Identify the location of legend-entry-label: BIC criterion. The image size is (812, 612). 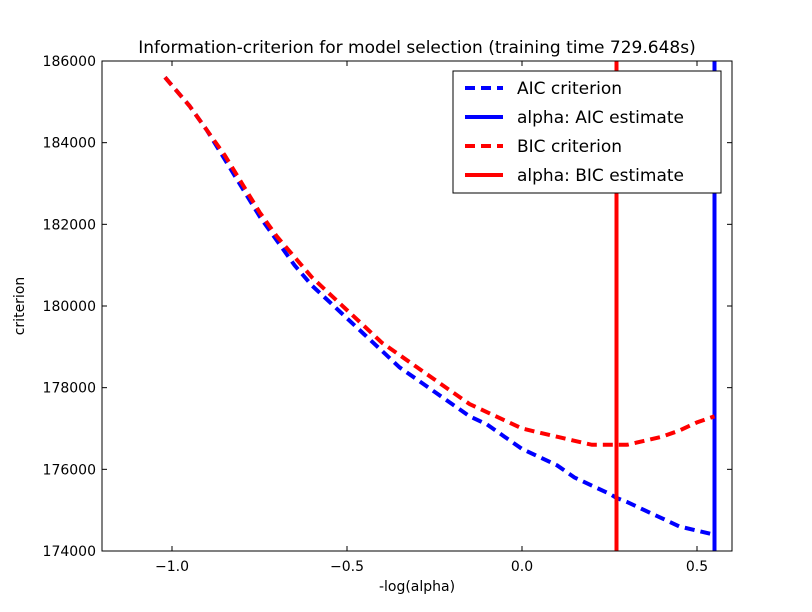
(569, 147).